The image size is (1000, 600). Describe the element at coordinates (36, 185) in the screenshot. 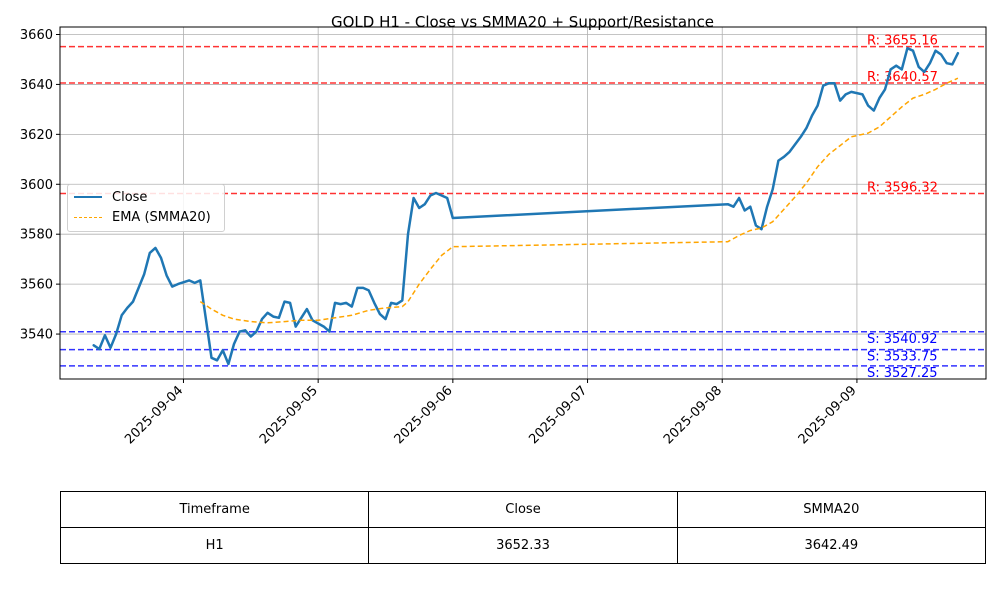

I see `y-tick-label: 3600` at that location.